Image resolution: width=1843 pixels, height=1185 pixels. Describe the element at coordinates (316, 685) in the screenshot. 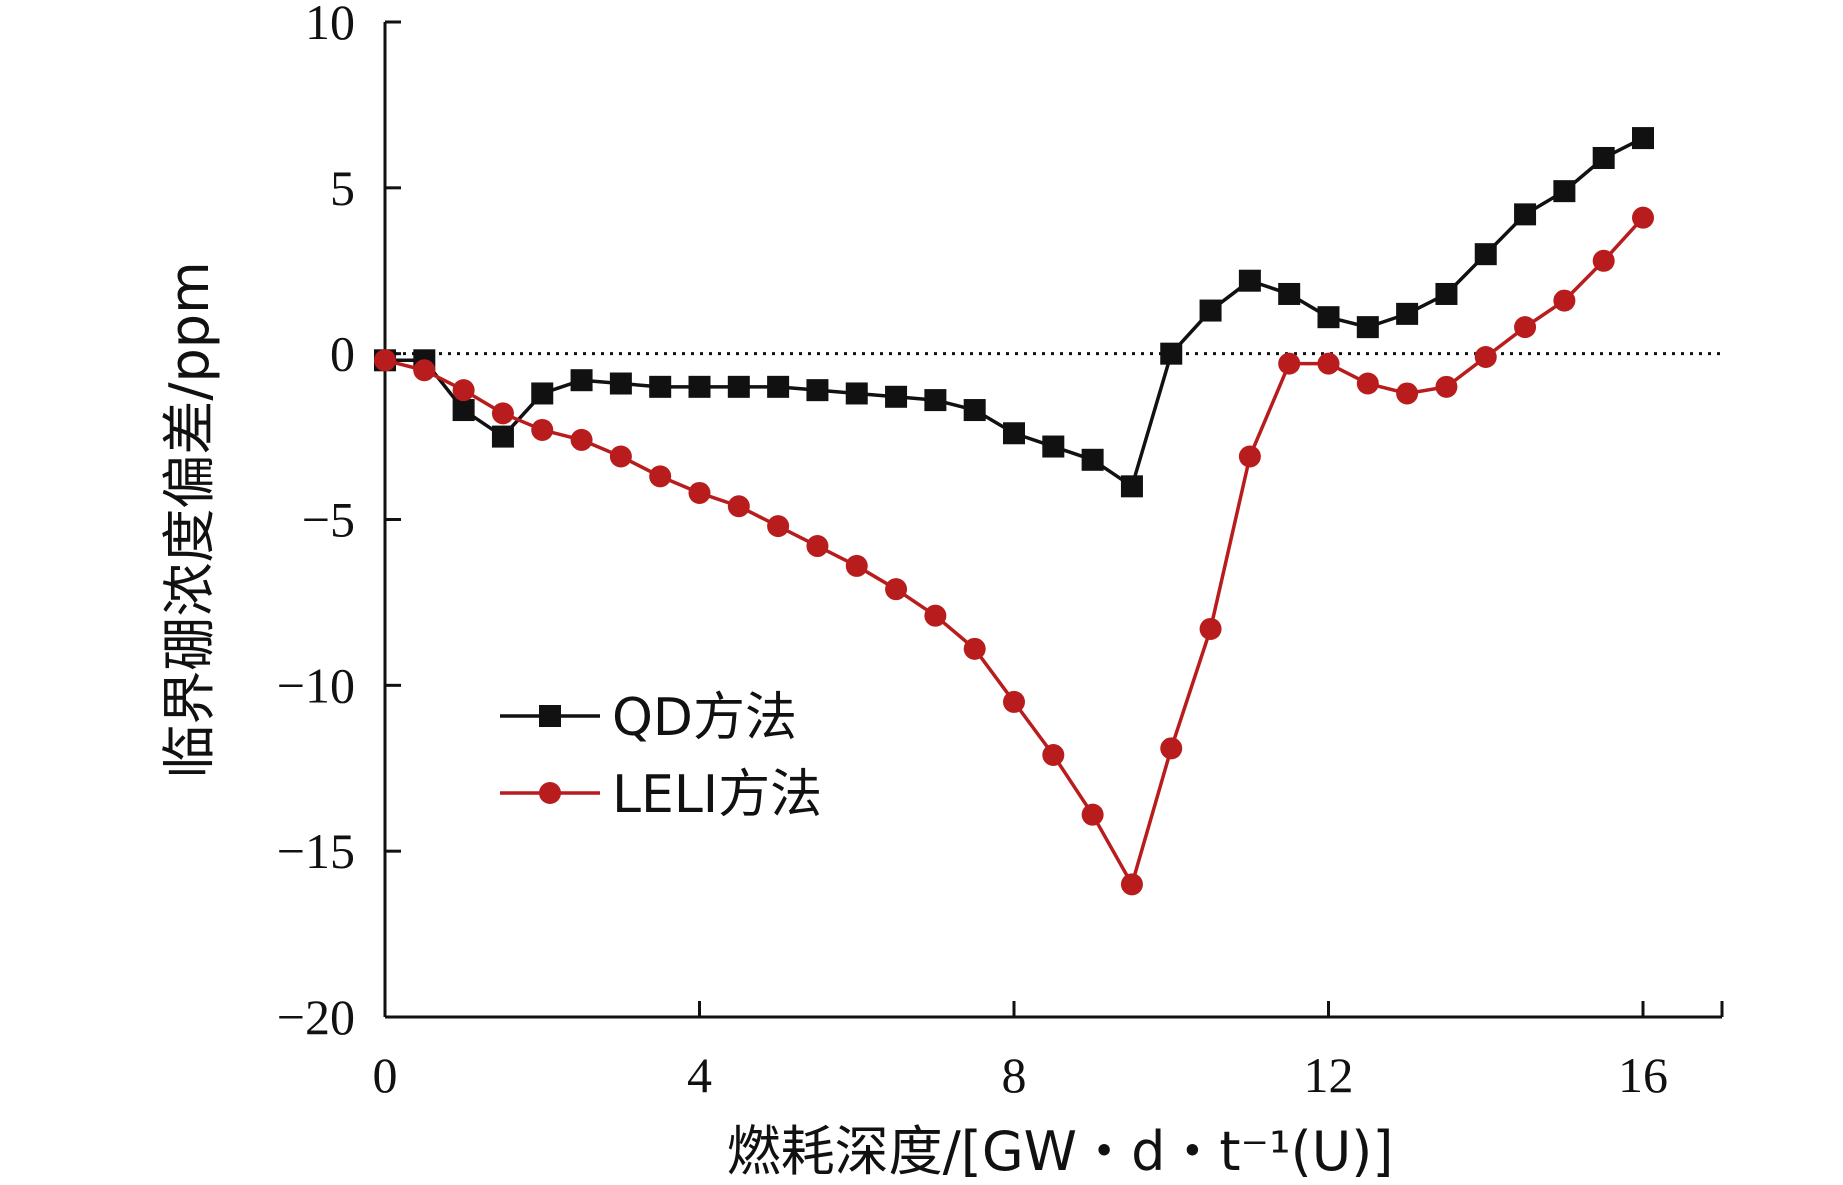

I see `y-tick-label: −10` at that location.